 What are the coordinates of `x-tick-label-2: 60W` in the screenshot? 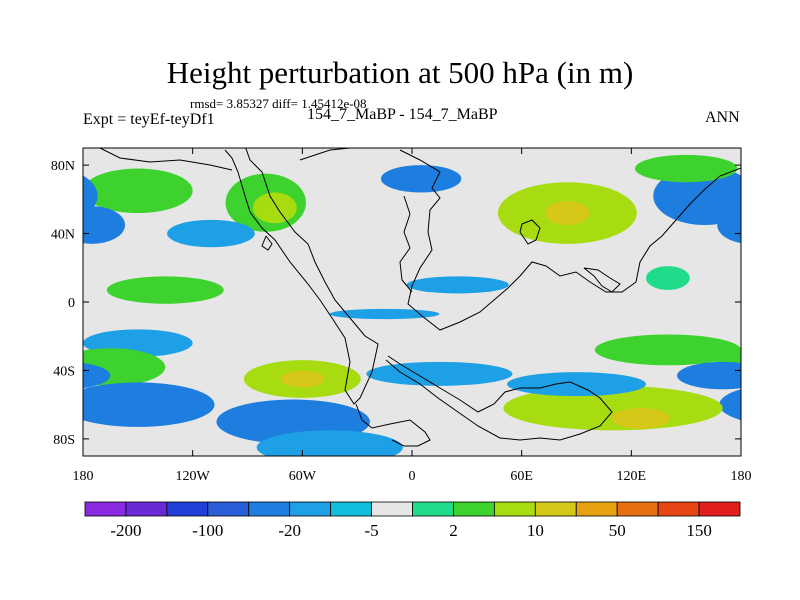 It's located at (303, 476).